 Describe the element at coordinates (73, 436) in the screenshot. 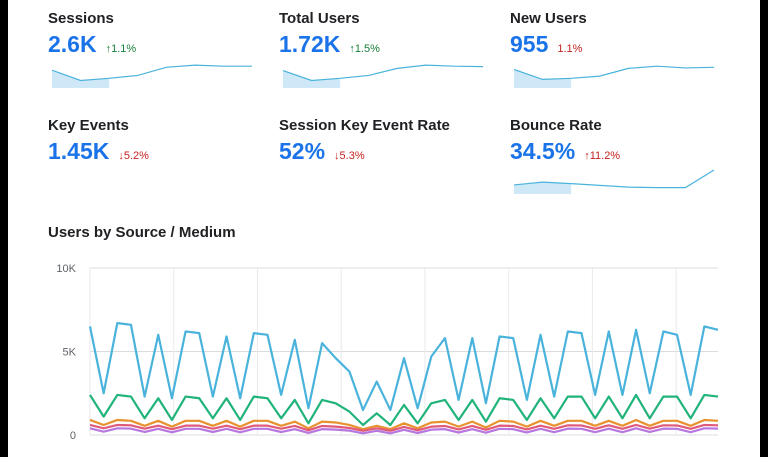

I see `y-tick-label: 0` at that location.